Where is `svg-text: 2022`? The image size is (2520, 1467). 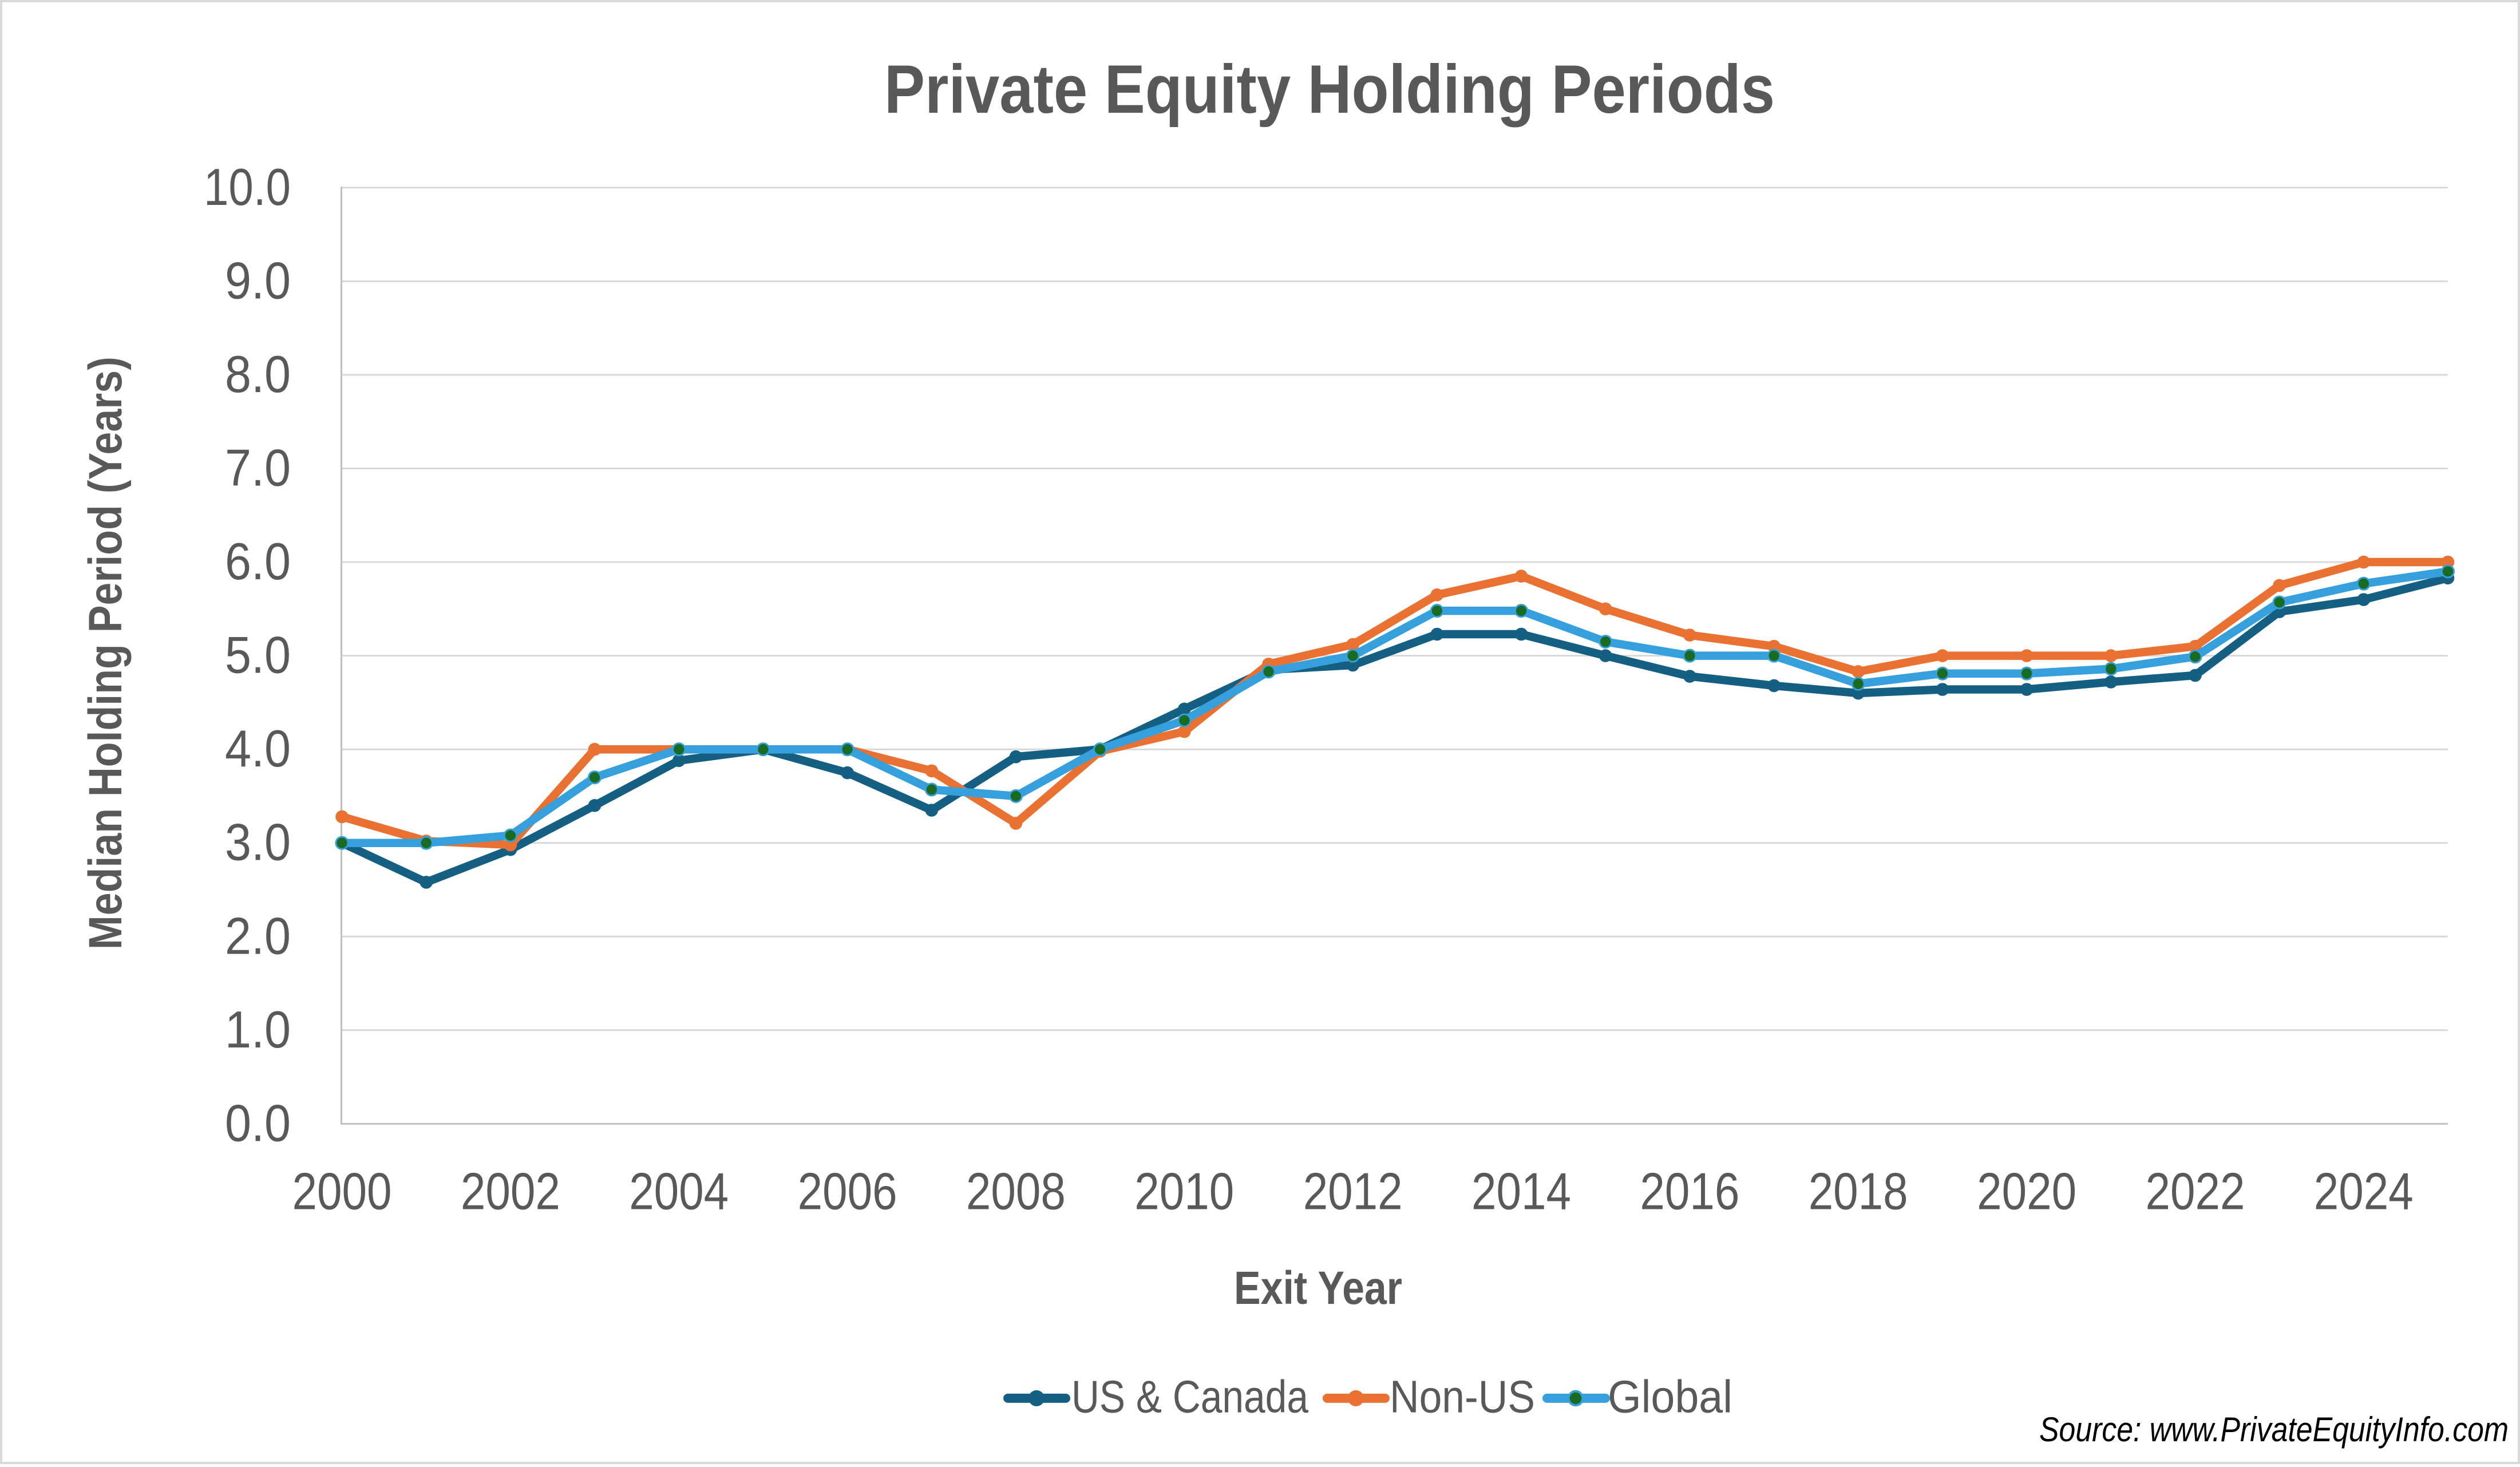 svg-text: 2022 is located at coordinates (2195, 1192).